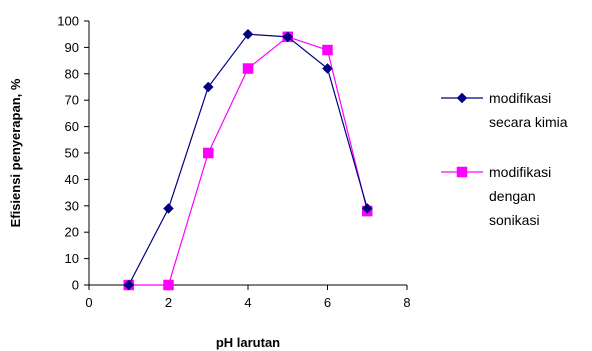 The width and height of the screenshot is (592, 351). What do you see at coordinates (72, 232) in the screenshot?
I see `y-tick-label: 20` at bounding box center [72, 232].